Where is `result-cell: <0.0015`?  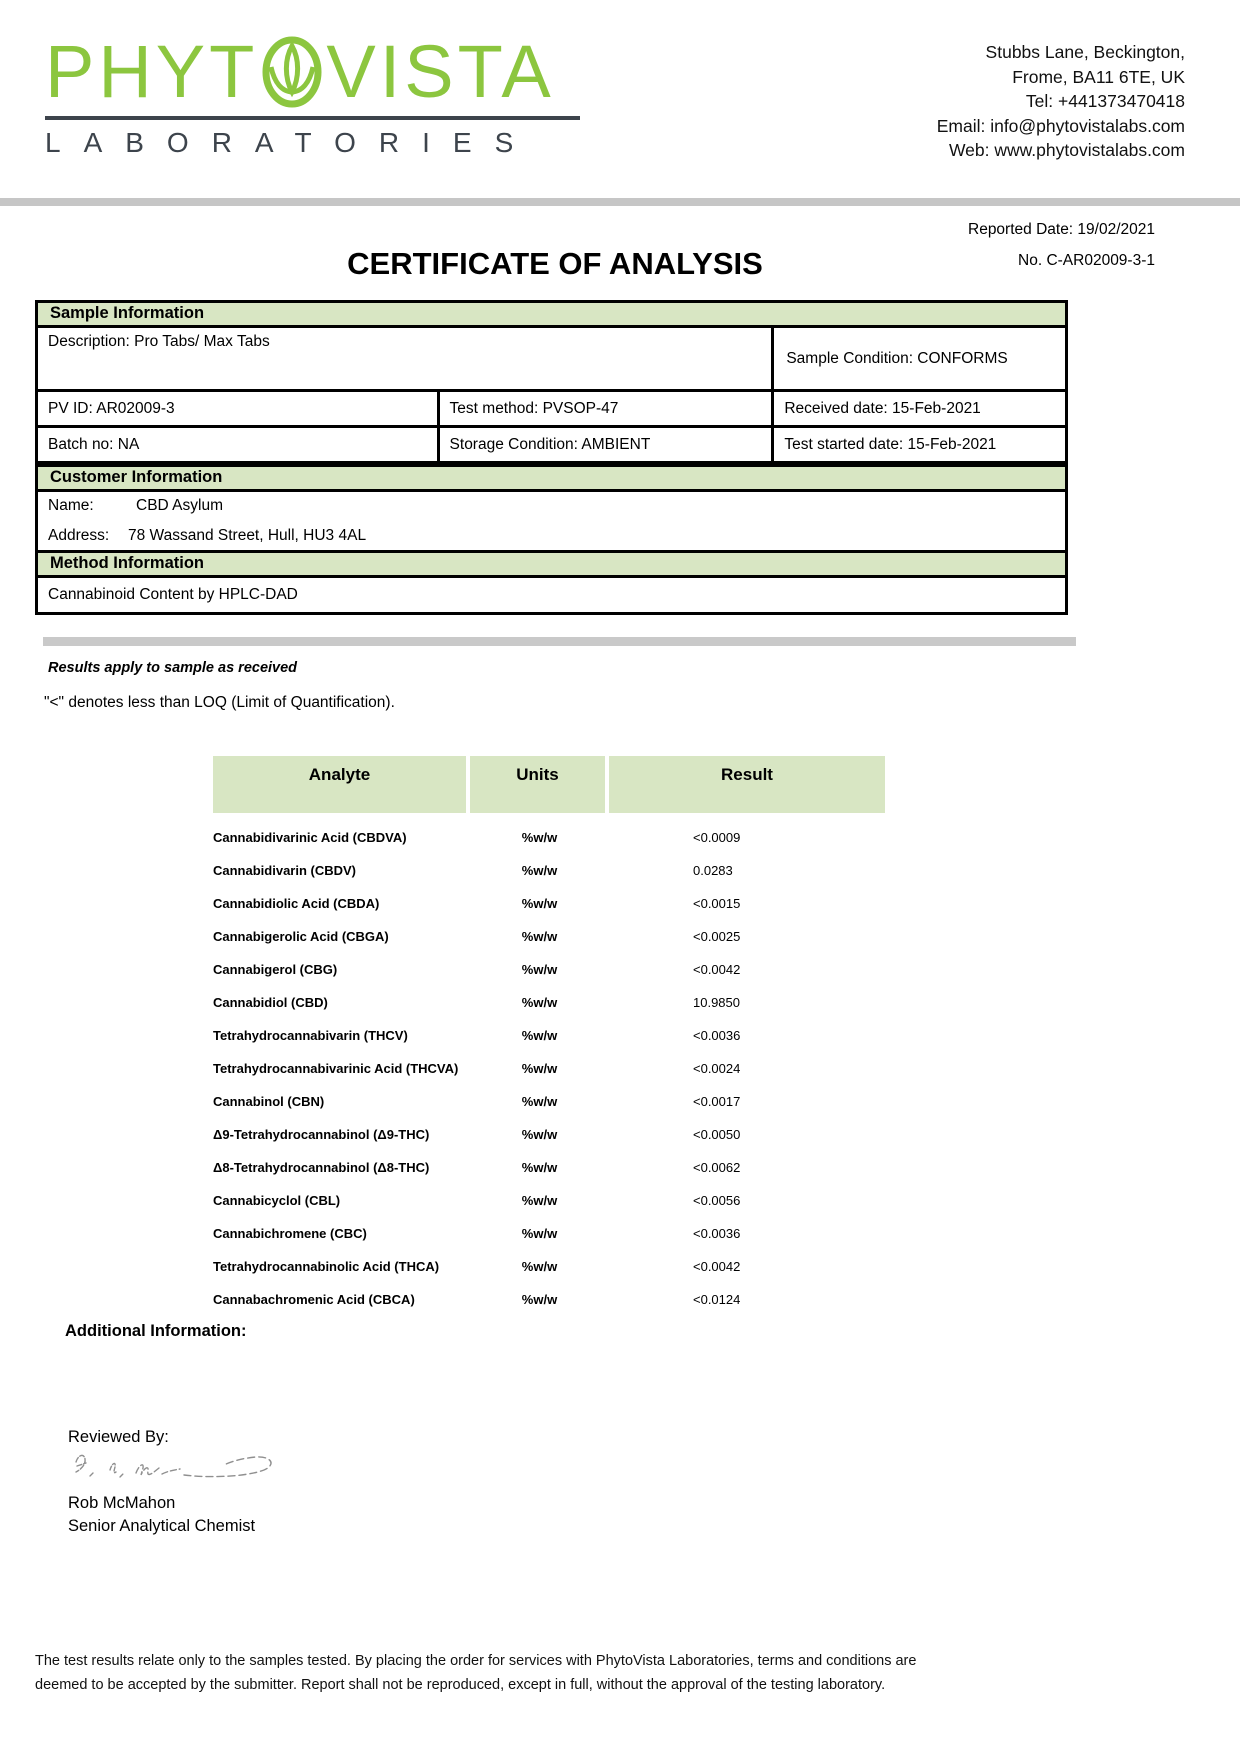 result-cell: <0.0015 is located at coordinates (717, 903).